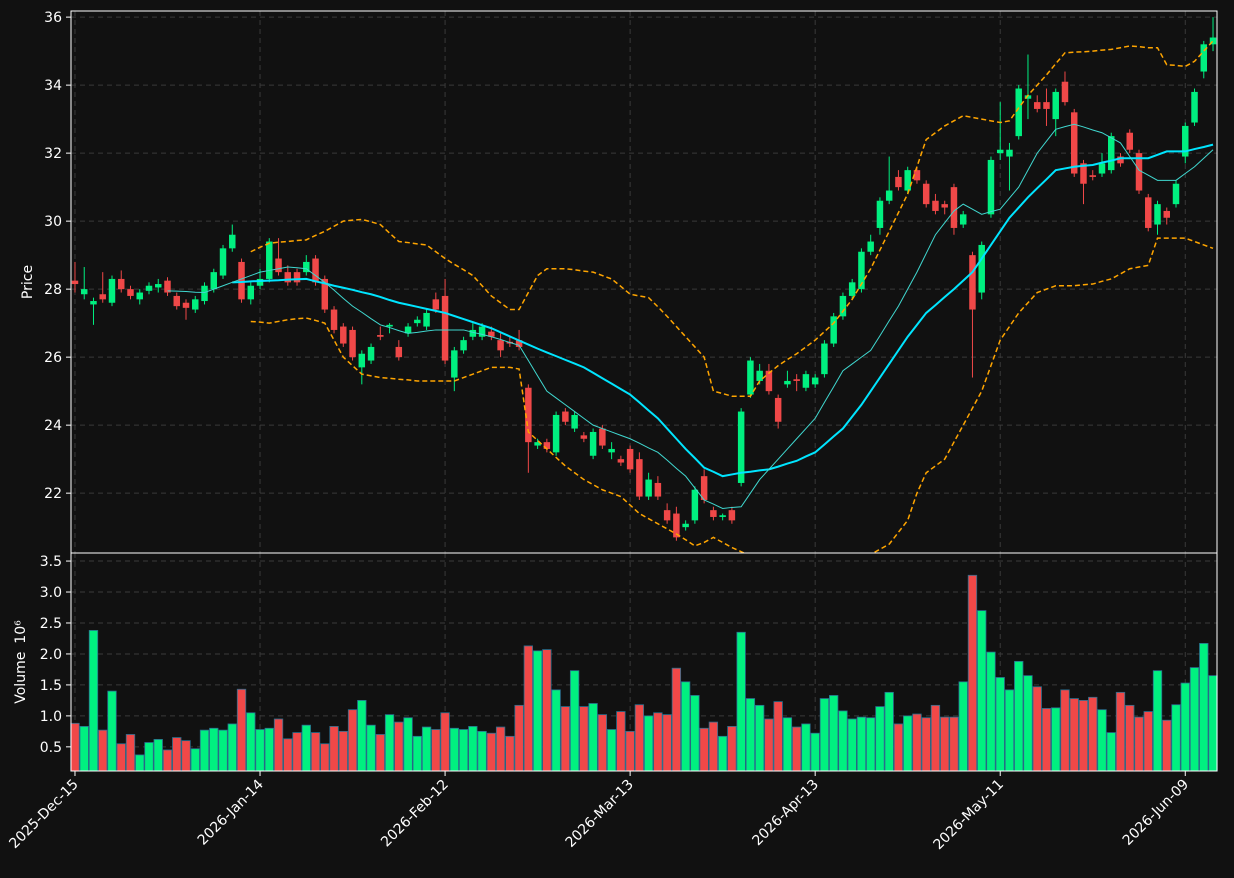 The image size is (1234, 878). I want to click on y-tick-label: 2.0, so click(51, 655).